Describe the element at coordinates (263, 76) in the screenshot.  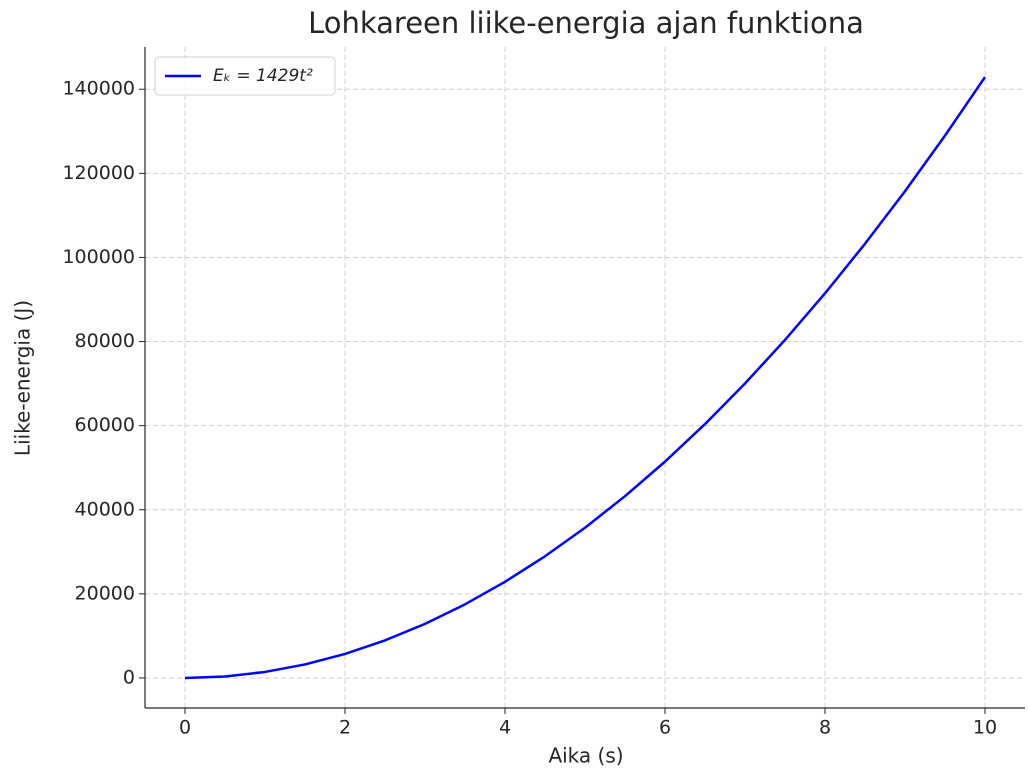
I see `legend-label: Eₖ = 1429t²` at that location.